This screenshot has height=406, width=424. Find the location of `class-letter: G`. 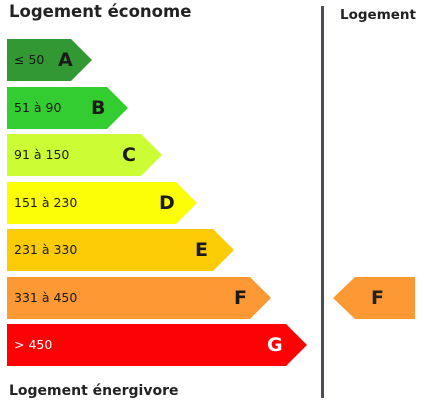

class-letter: G is located at coordinates (275, 345).